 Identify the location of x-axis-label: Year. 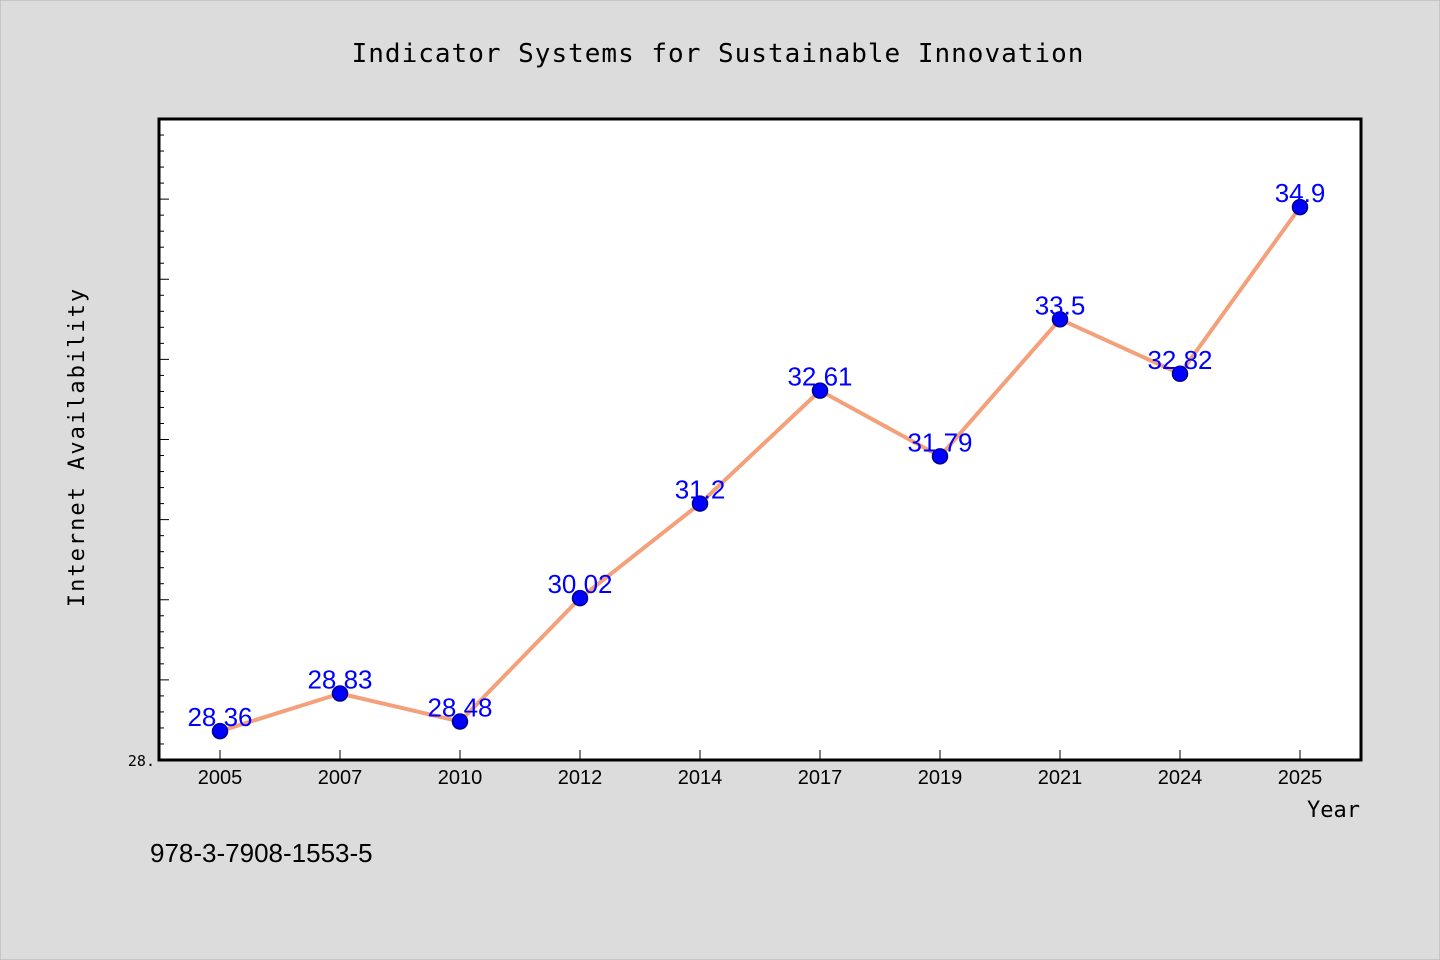
(1333, 810).